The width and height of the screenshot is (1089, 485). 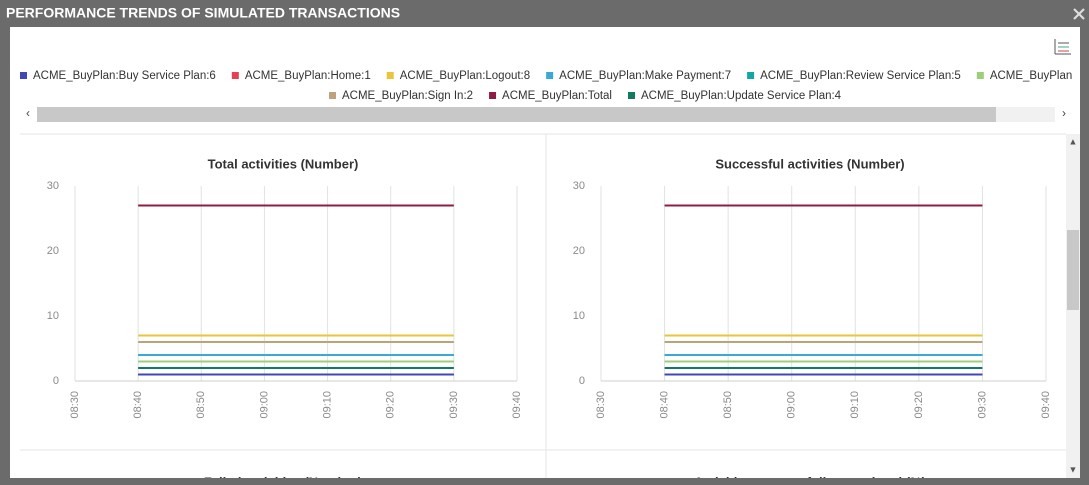 I want to click on legend-label: ACME_BuyPlan:Logout:8, so click(x=465, y=76).